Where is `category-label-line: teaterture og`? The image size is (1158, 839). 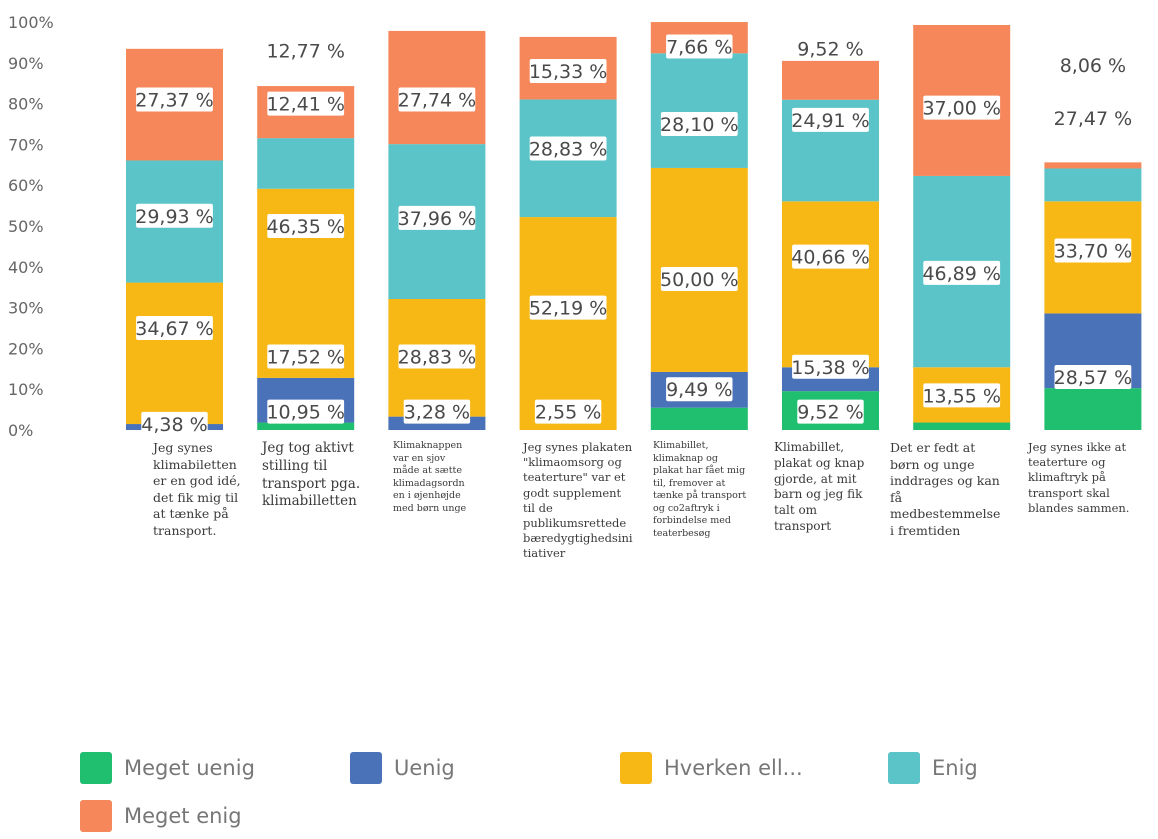
category-label-line: teaterture og is located at coordinates (1067, 462).